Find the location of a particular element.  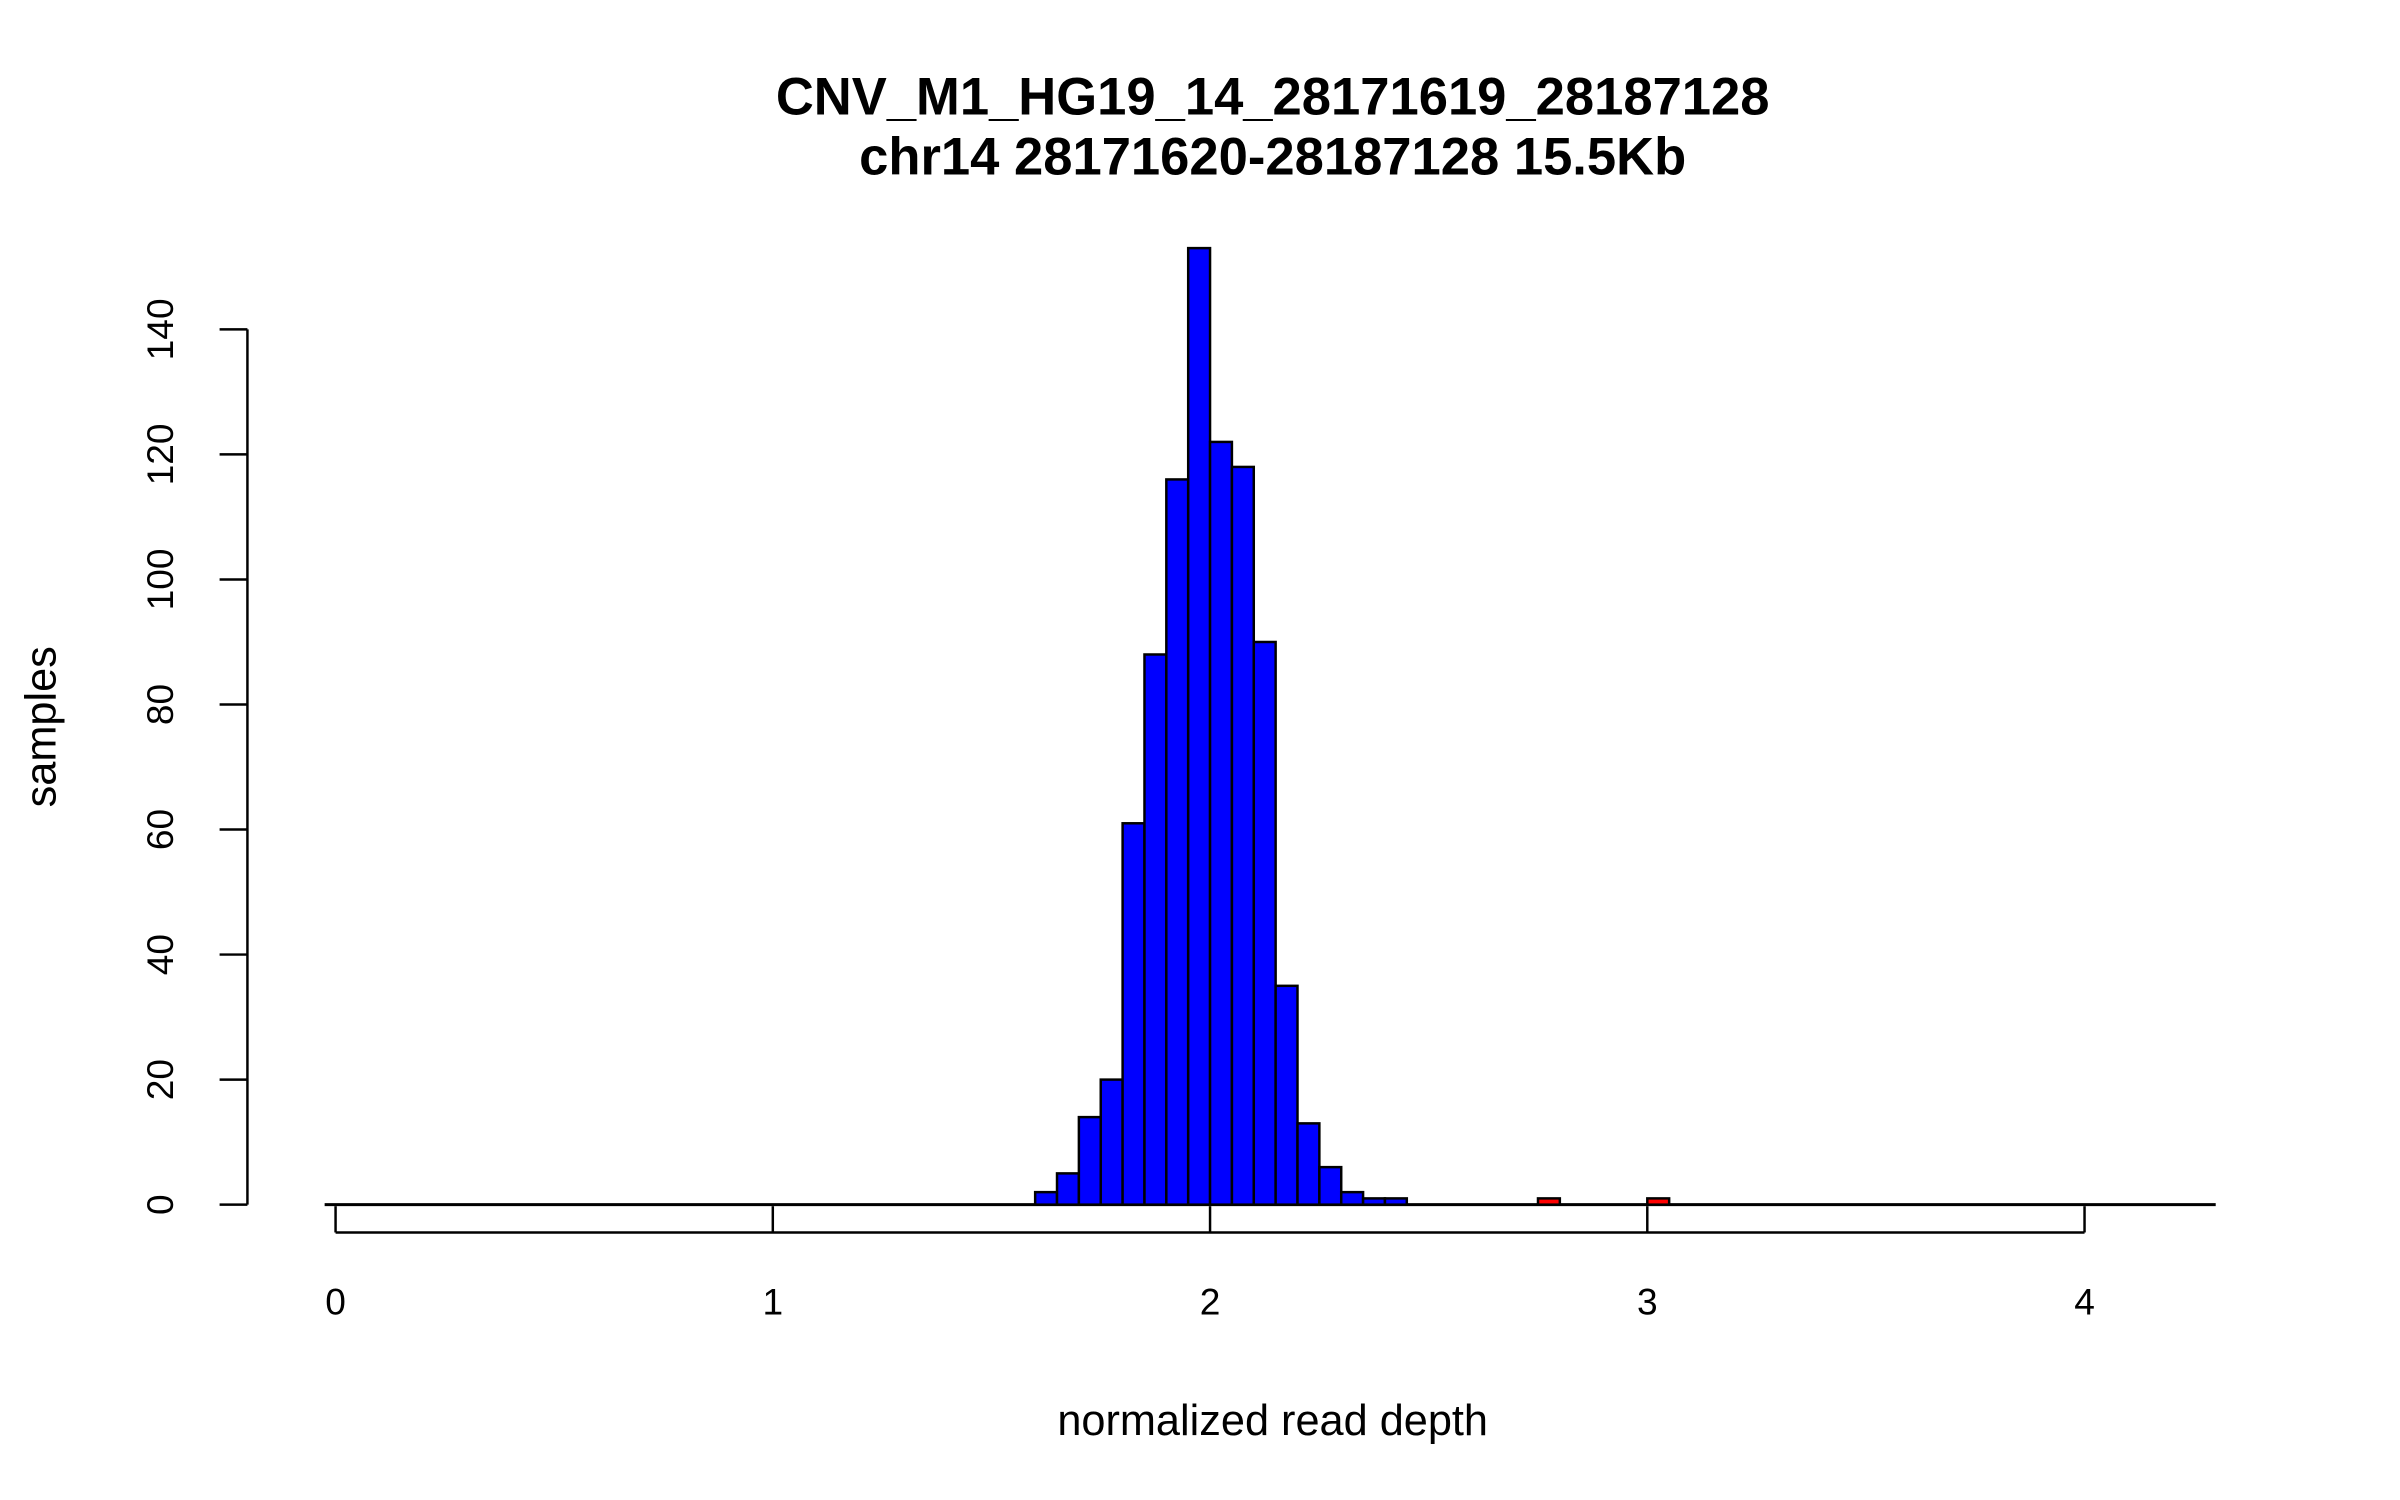

y-tick-label: 140 is located at coordinates (160, 329).